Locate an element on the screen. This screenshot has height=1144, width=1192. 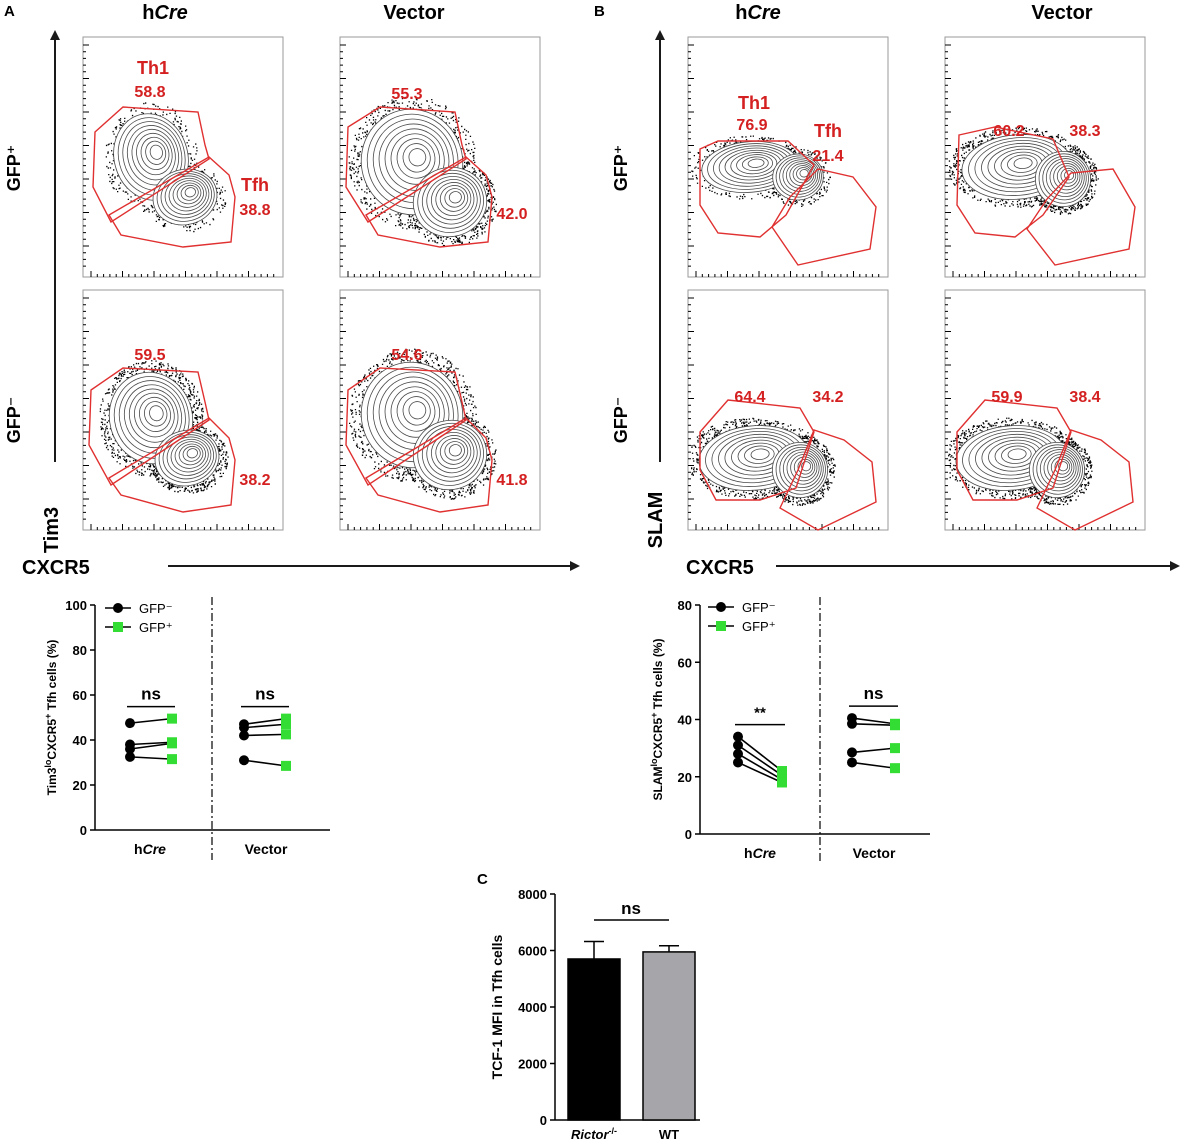
flow-plot-a-3: 59.5 38.2 is located at coordinates (183, 410).